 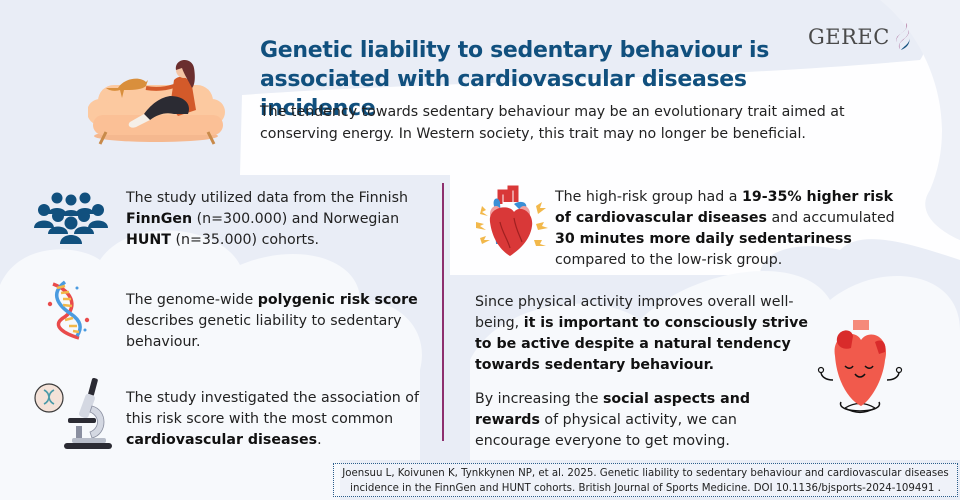 I want to click on bold-segment-hunt: HUNT, so click(x=148, y=240).